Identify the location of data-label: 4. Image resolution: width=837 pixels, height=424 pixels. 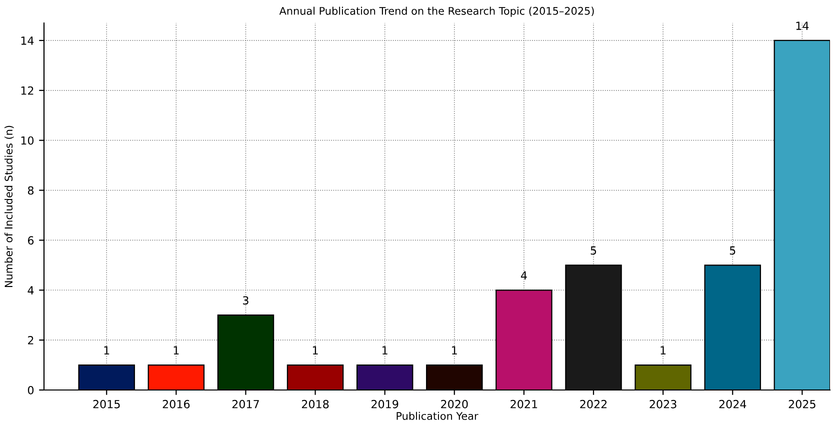
(523, 275).